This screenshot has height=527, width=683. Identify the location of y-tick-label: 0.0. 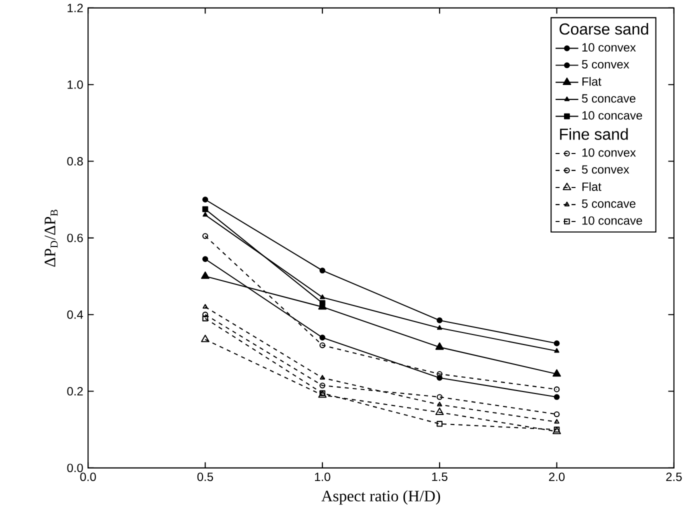
(75, 468).